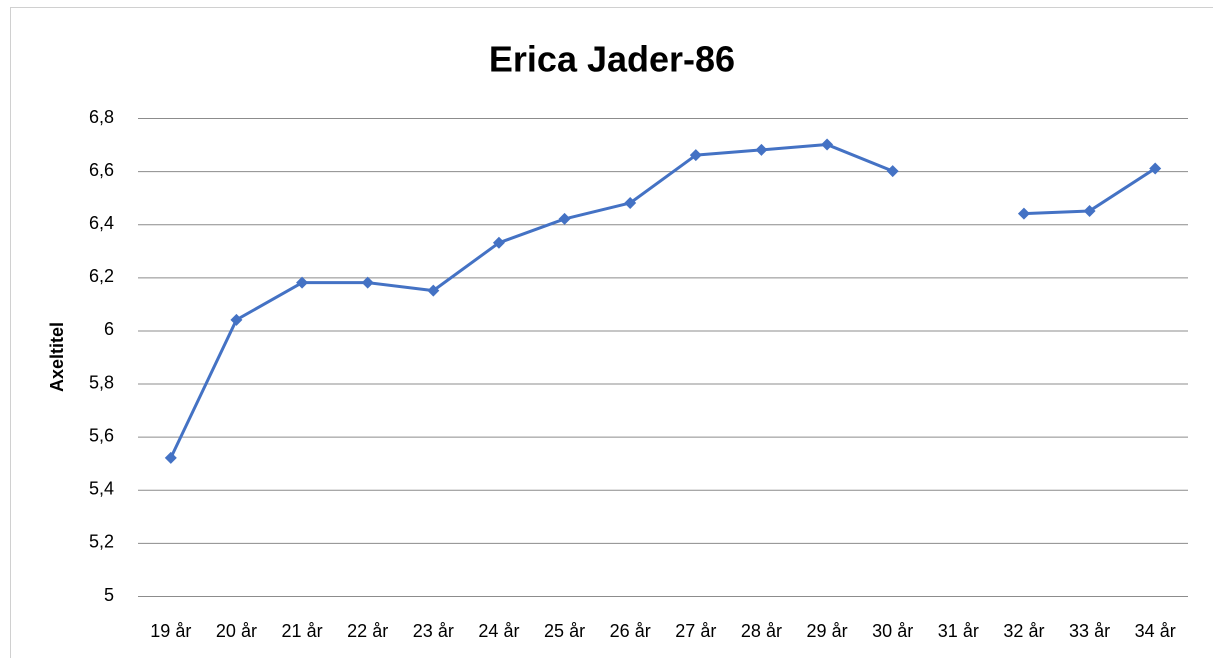  What do you see at coordinates (958, 631) in the screenshot?
I see `x-tick-label: 31 år` at bounding box center [958, 631].